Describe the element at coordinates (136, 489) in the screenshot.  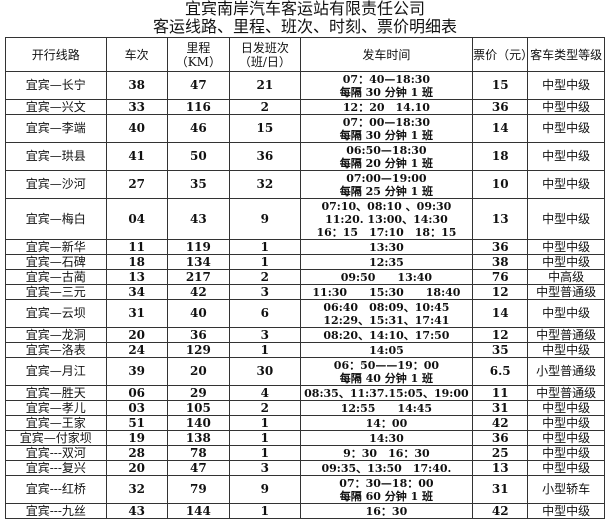
I see `bus-no-cell: 32` at that location.